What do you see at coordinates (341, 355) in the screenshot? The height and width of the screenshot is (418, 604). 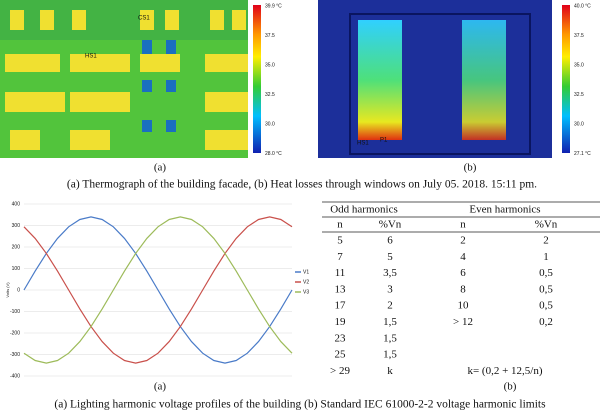 I see `table-cell: 25` at bounding box center [341, 355].